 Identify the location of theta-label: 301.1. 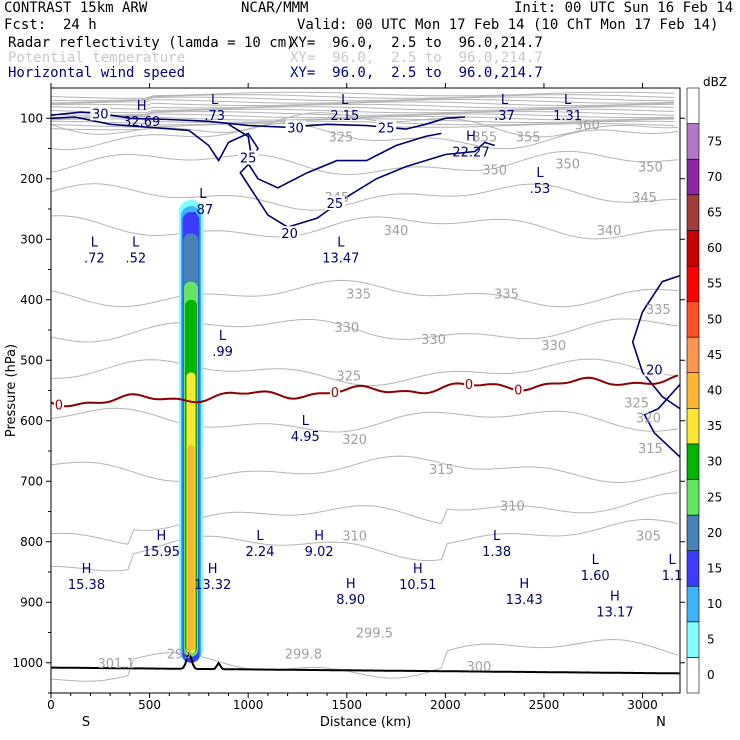
(115, 664).